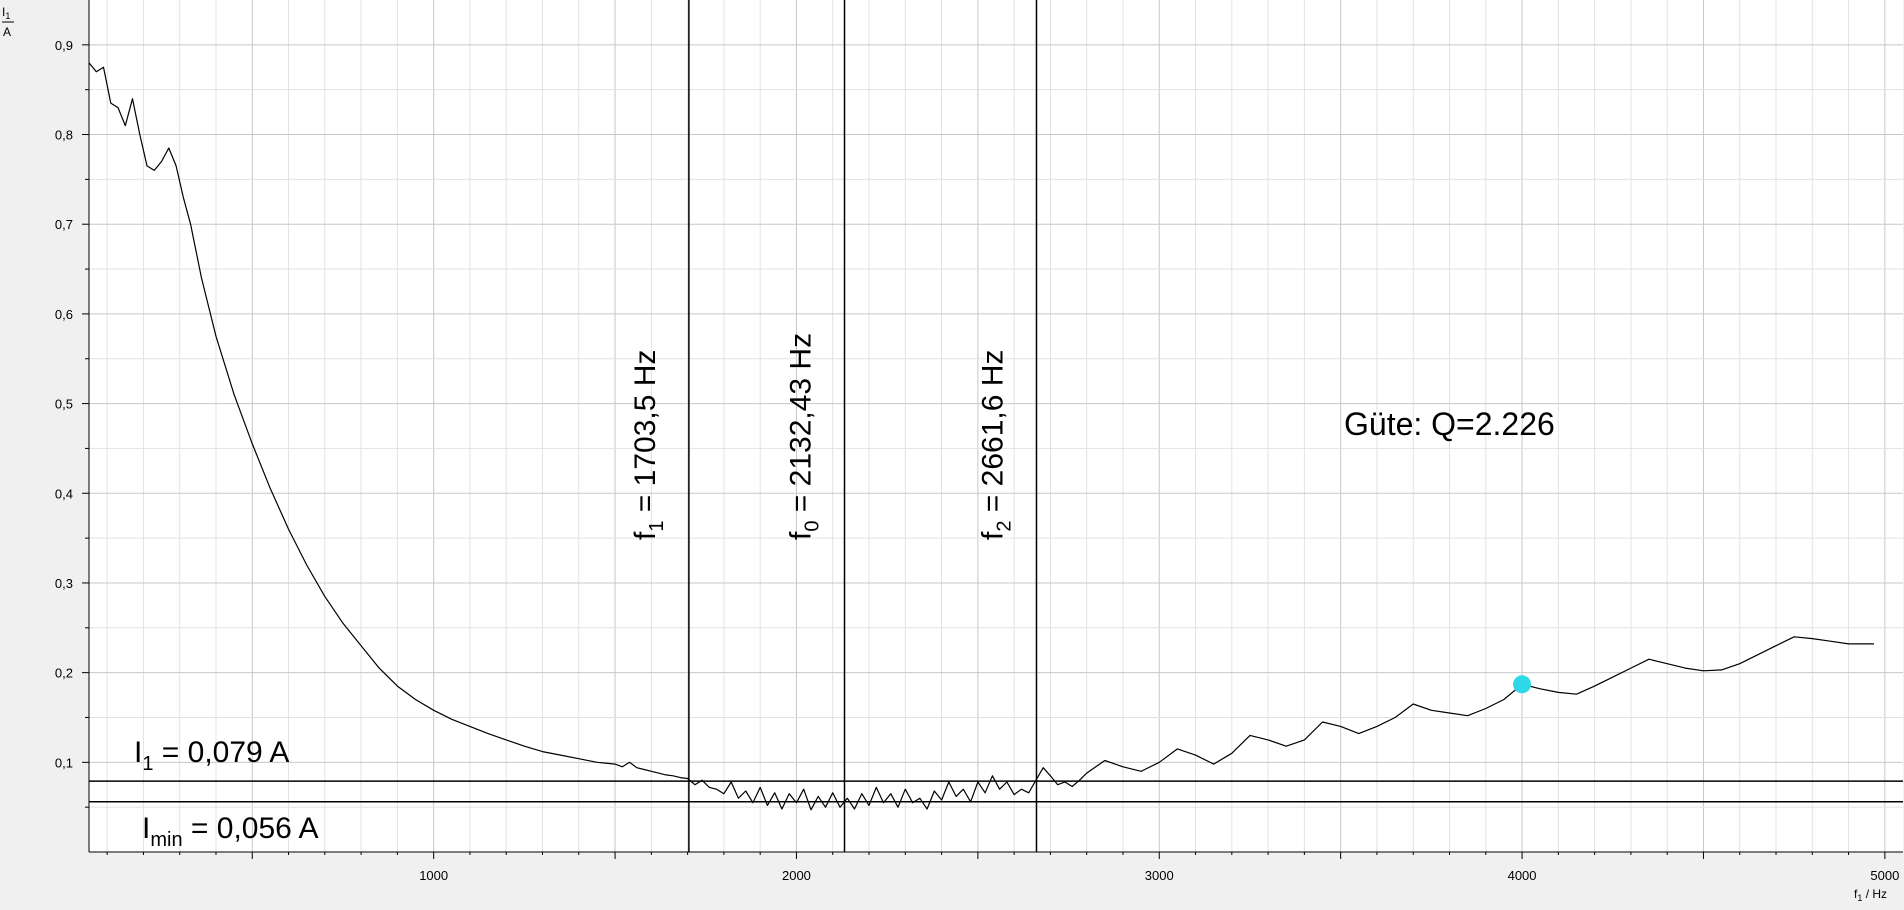  What do you see at coordinates (64, 224) in the screenshot?
I see `y-tick-label: 0,7` at bounding box center [64, 224].